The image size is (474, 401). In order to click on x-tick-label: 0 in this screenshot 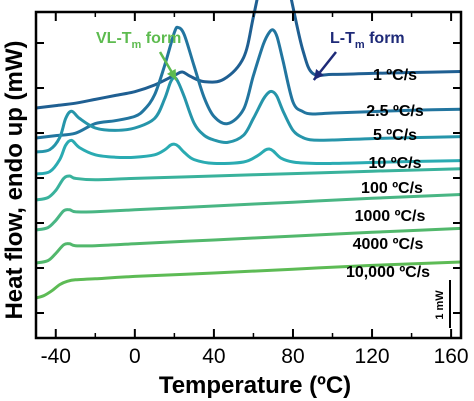, I will do `click(135, 356)`.